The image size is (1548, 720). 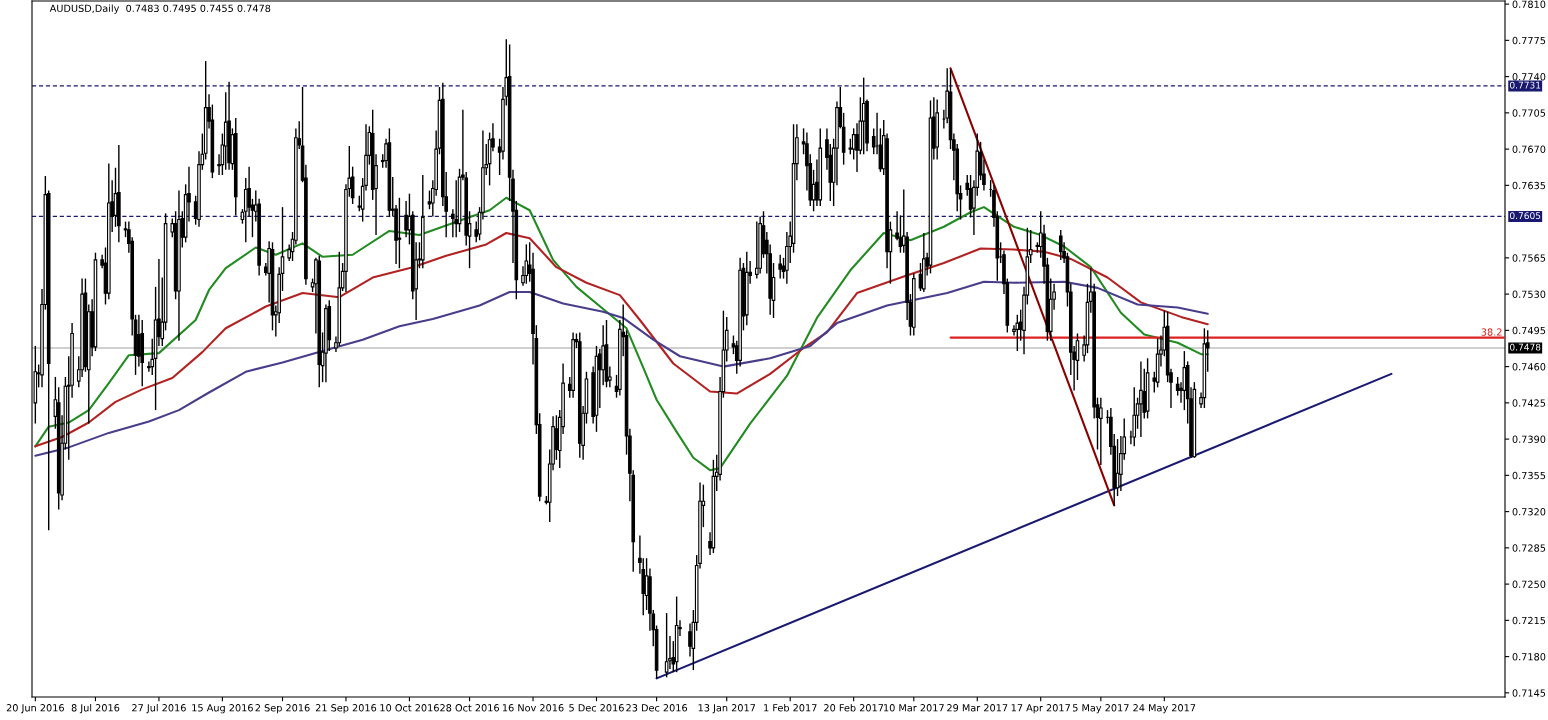 What do you see at coordinates (160, 9) in the screenshot?
I see `chart-title: AUDUSD,Daily 0.7483 0.7495 0.7455 0.7478` at bounding box center [160, 9].